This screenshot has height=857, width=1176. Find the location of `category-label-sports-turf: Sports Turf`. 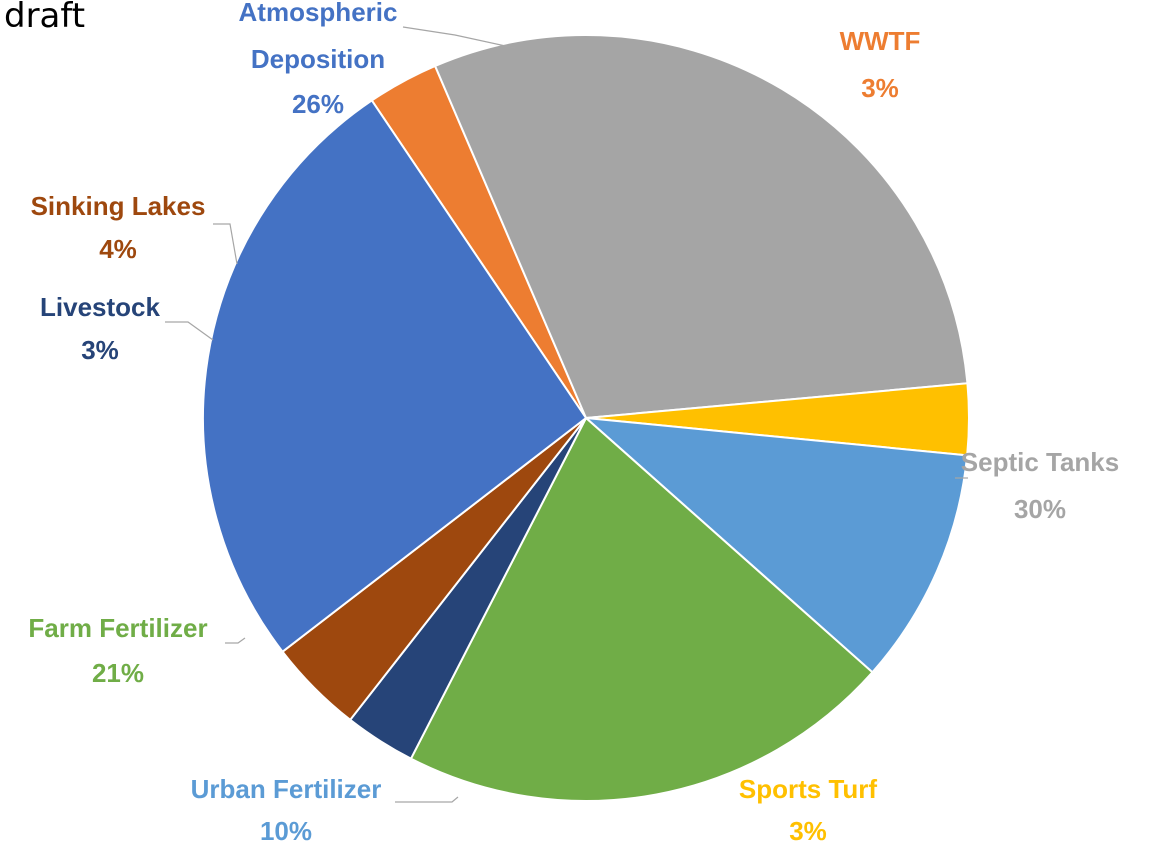

category-label-sports-turf: Sports Turf is located at coordinates (808, 789).